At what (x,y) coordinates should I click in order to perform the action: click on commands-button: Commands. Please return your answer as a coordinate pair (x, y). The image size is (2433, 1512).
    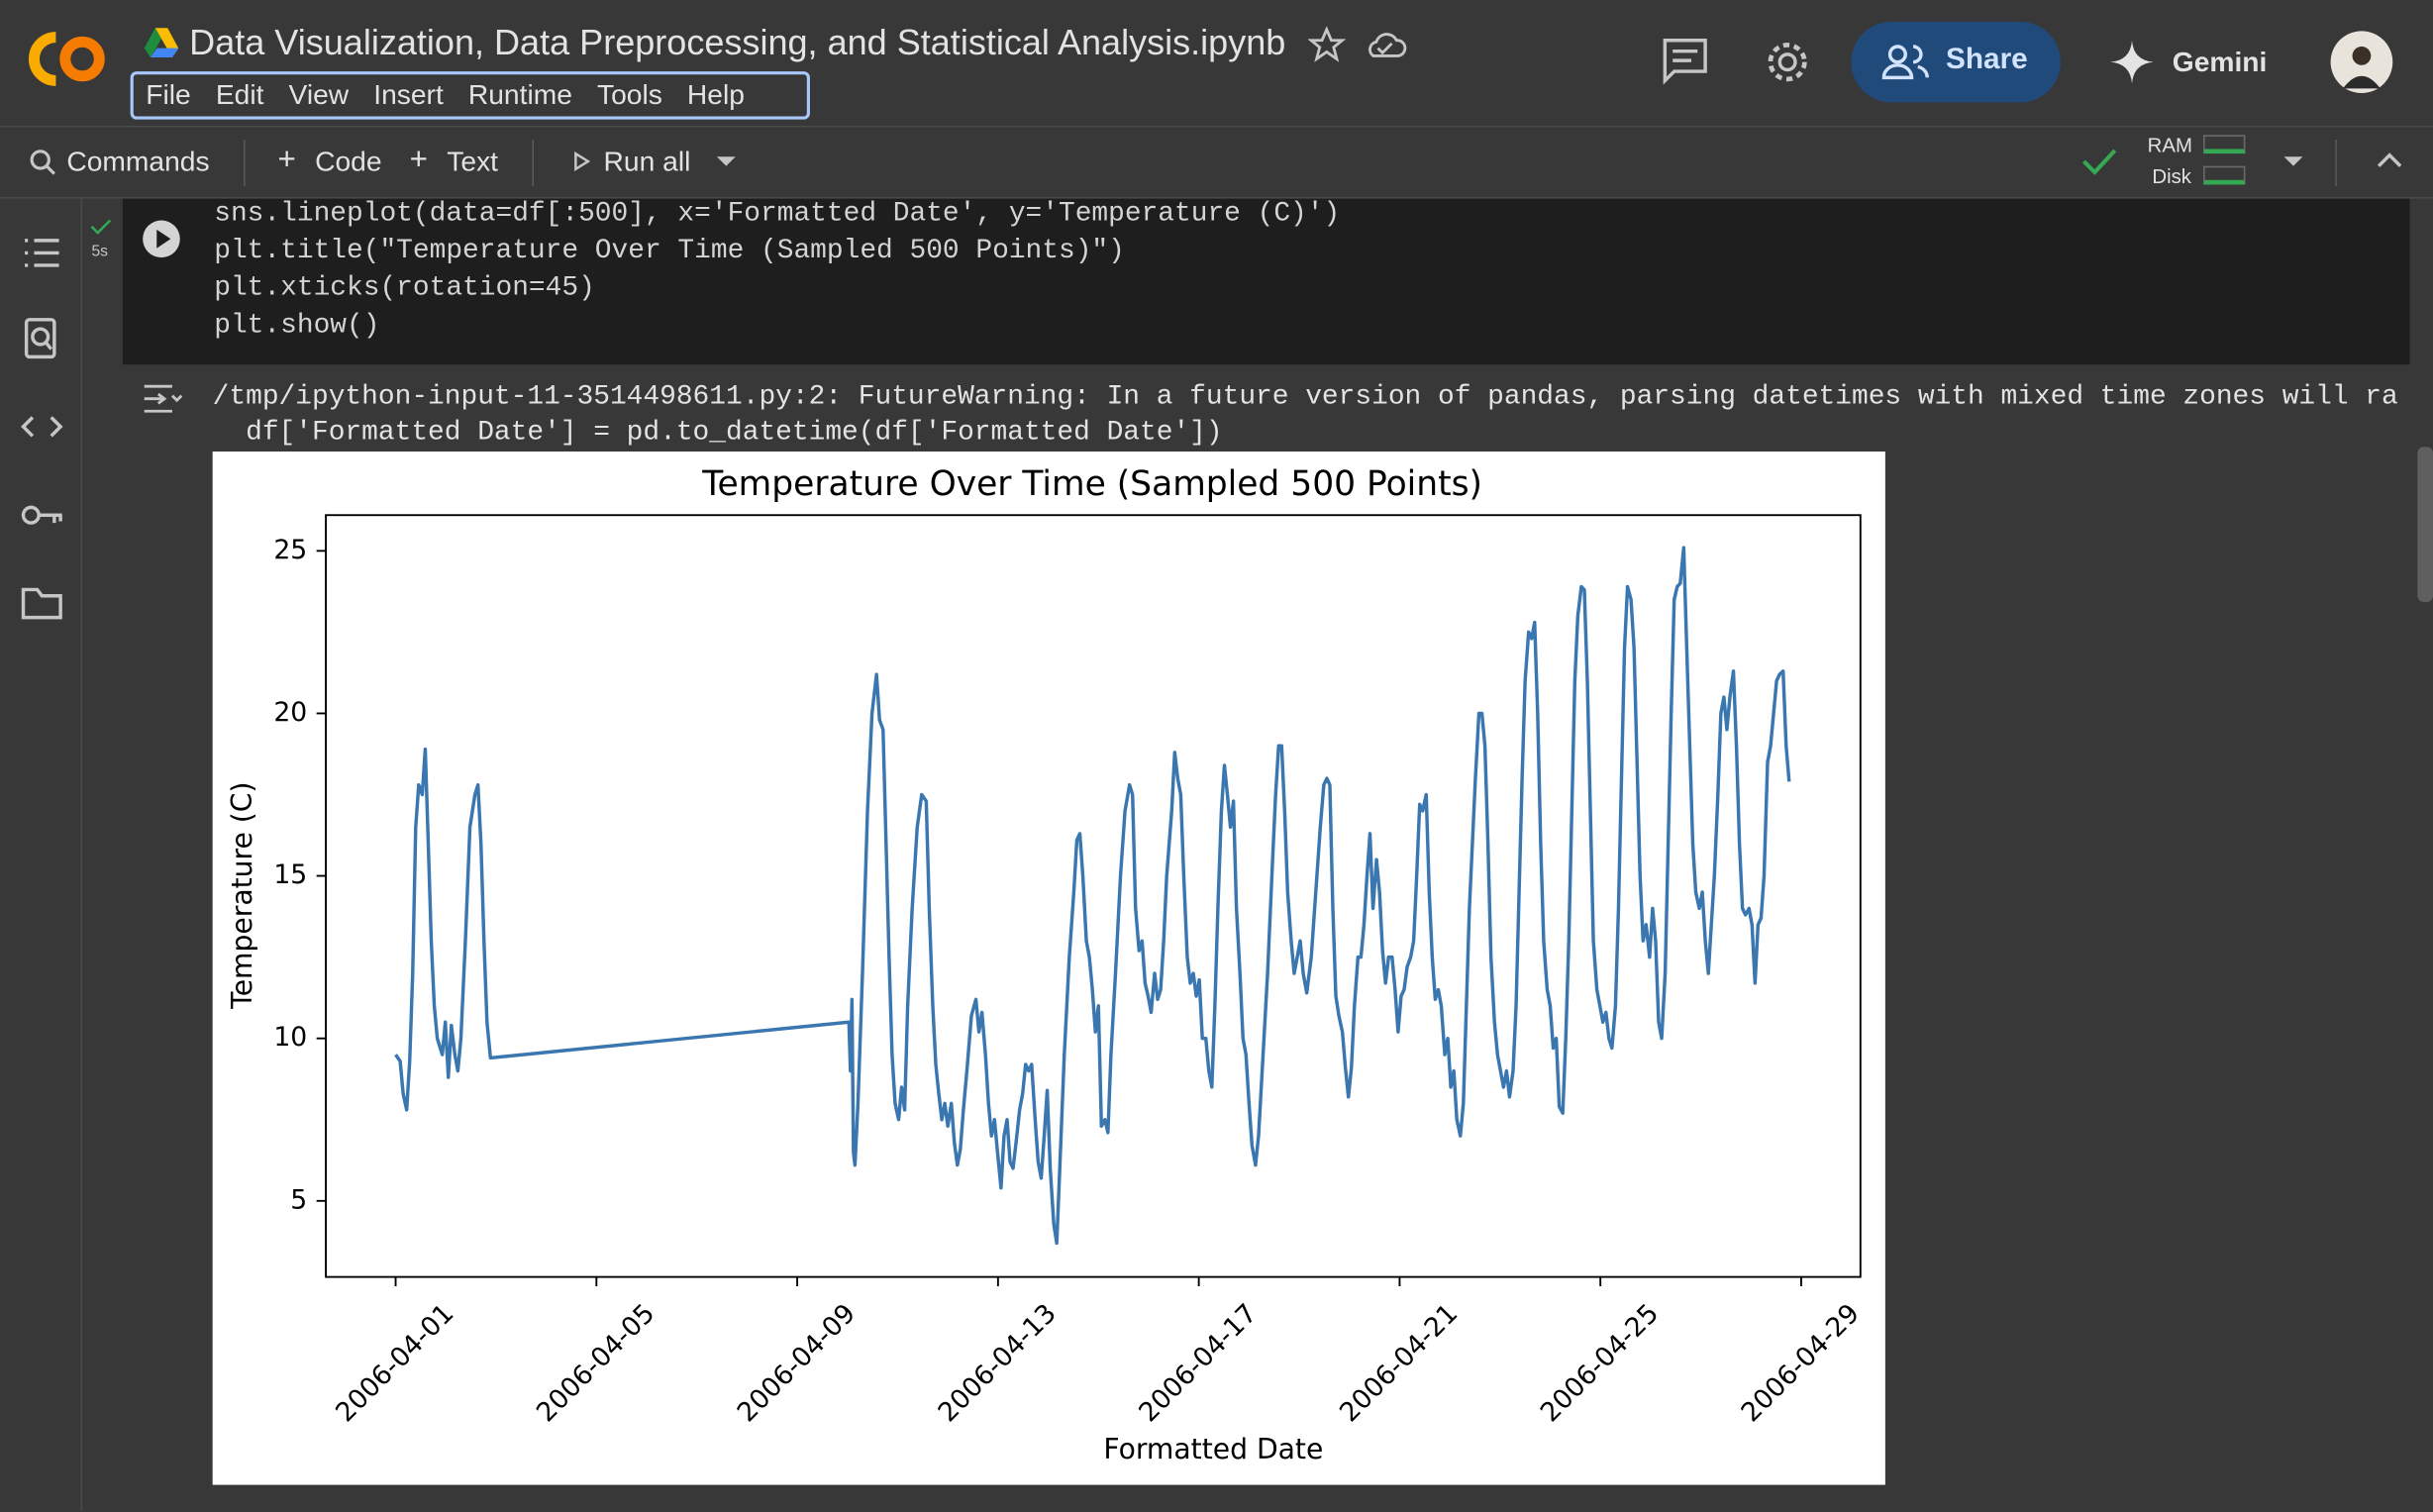
    Looking at the image, I should click on (138, 161).